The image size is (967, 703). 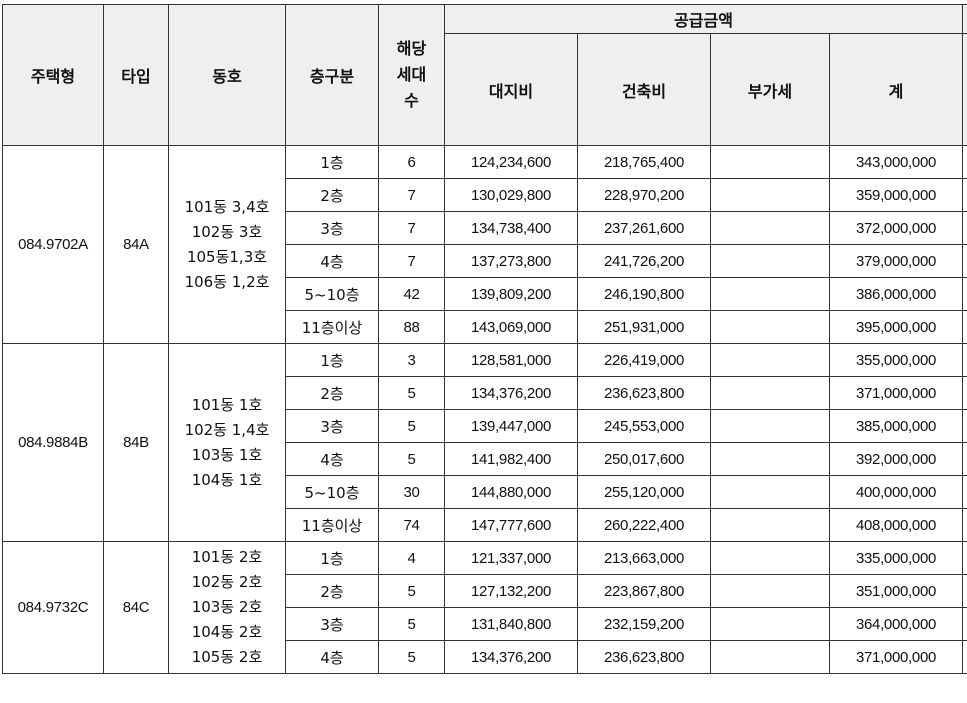 I want to click on cell-land: 141,982,400, so click(x=511, y=459).